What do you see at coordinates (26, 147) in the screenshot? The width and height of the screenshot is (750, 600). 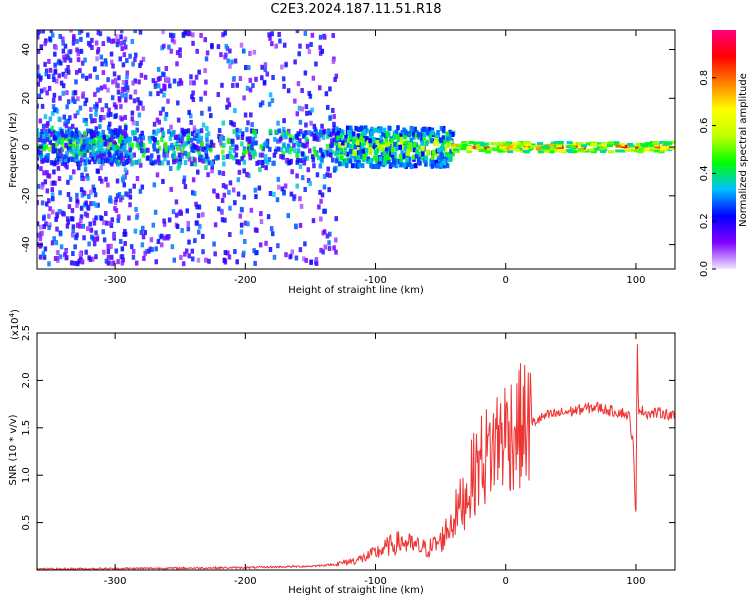 I see `y-tick-label: 0` at bounding box center [26, 147].